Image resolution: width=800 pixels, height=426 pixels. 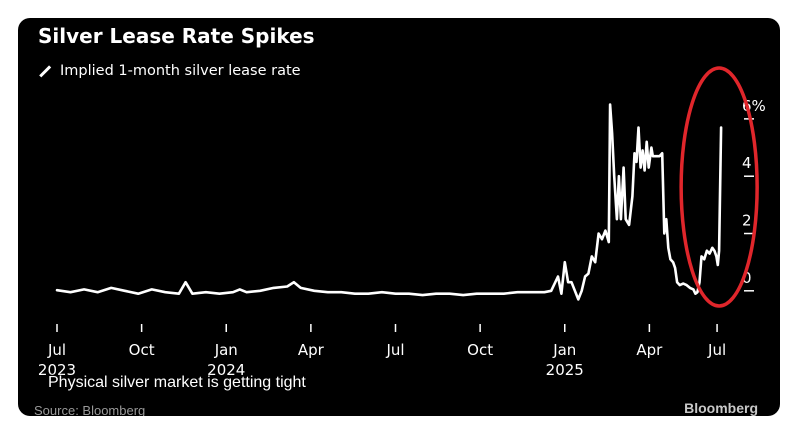 I want to click on caption: Physical silver market is getting tight, so click(x=177, y=382).